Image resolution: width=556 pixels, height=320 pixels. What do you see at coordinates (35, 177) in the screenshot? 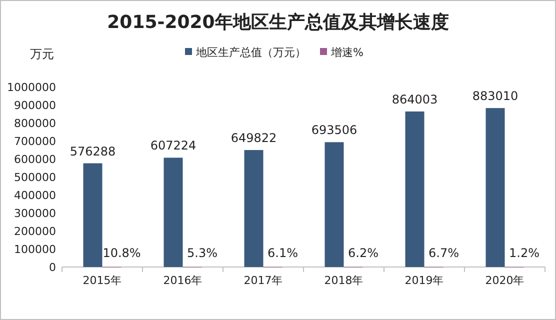
I see `y-tick-label: 500000` at bounding box center [35, 177].